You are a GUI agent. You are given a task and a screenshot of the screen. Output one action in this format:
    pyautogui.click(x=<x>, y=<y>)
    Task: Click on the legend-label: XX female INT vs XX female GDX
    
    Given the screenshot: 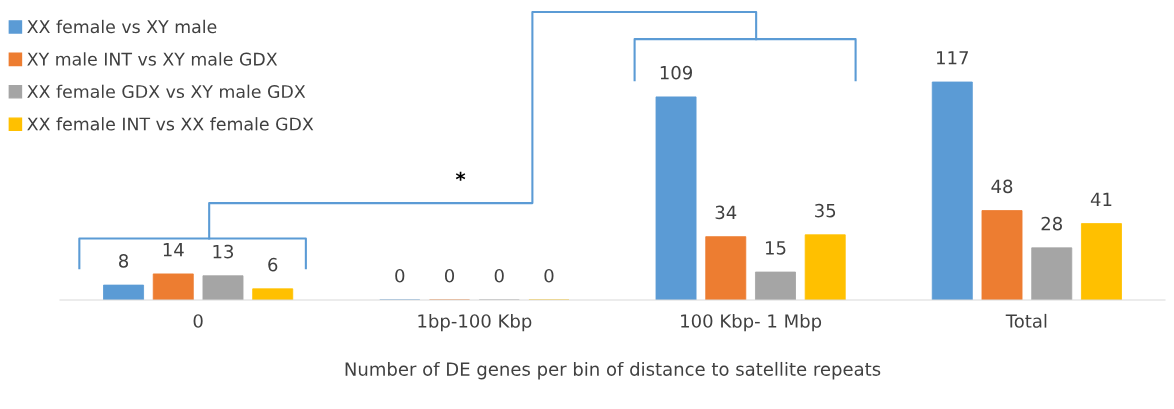 What is the action you would take?
    pyautogui.click(x=170, y=124)
    